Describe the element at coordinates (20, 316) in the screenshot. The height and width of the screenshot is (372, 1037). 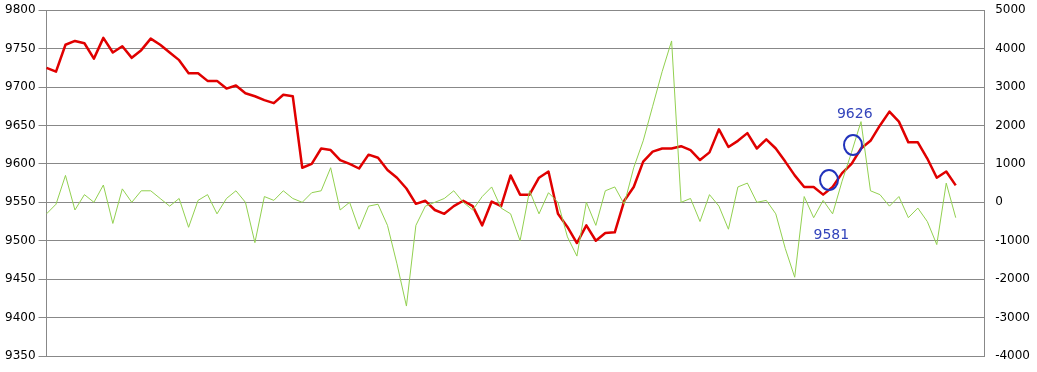
I see `y-tick-label: 9400` at that location.